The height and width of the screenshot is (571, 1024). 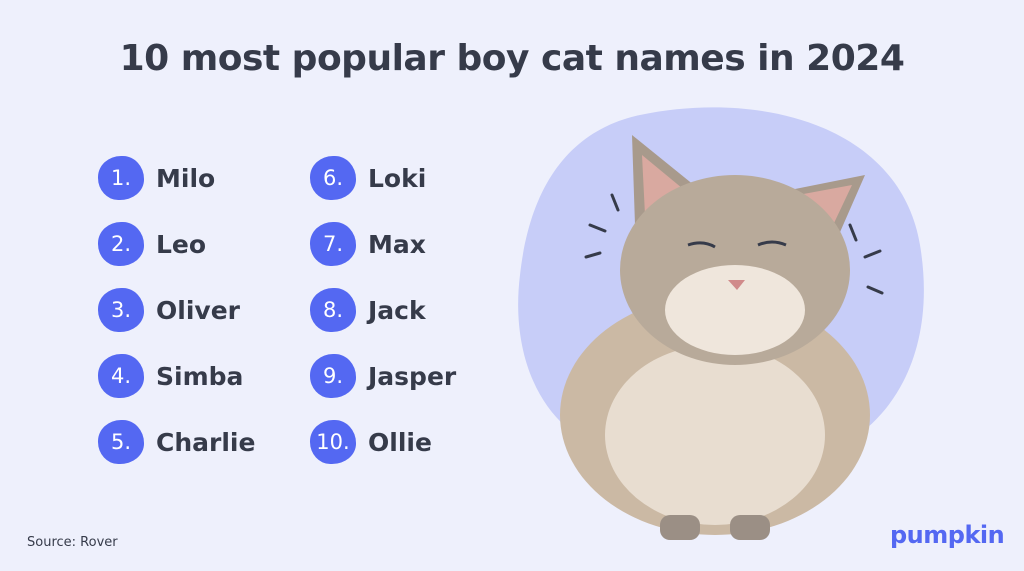 I want to click on name-list-item: 7. Max, so click(x=368, y=244).